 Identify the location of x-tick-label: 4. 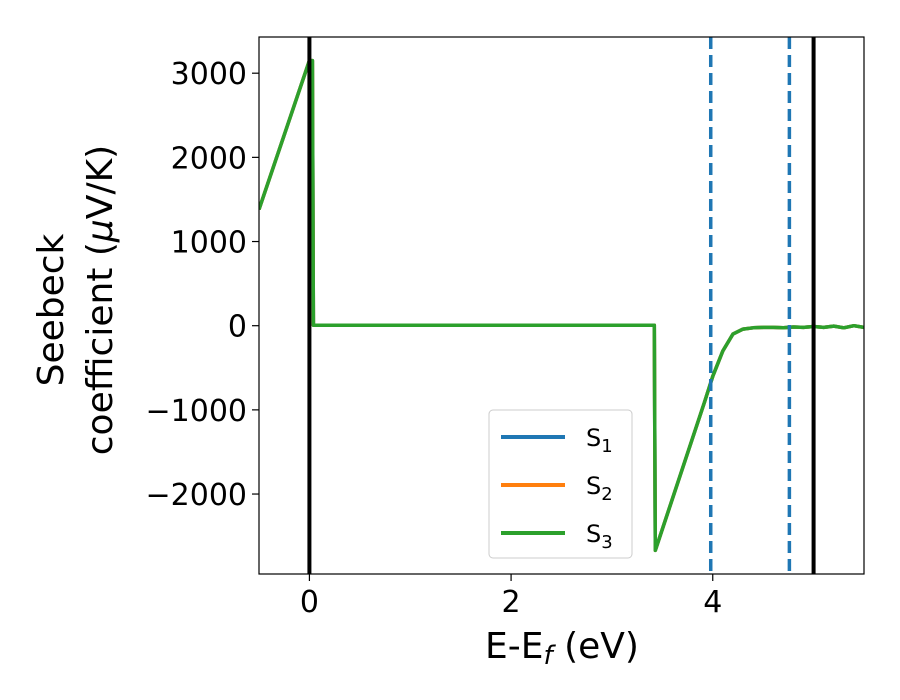
(712, 602).